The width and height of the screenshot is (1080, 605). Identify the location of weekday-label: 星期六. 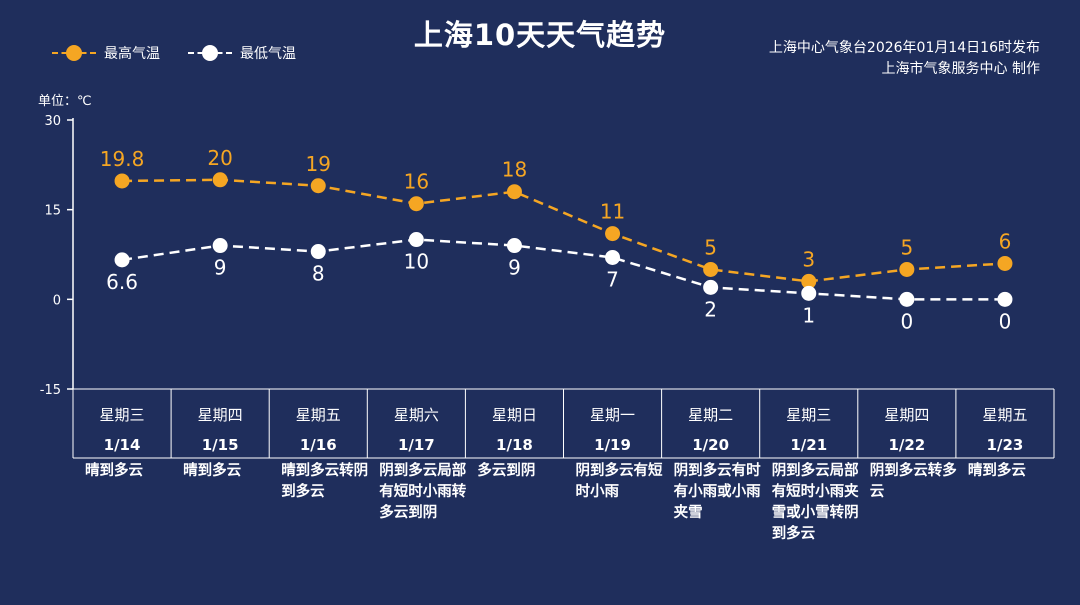
(416, 415).